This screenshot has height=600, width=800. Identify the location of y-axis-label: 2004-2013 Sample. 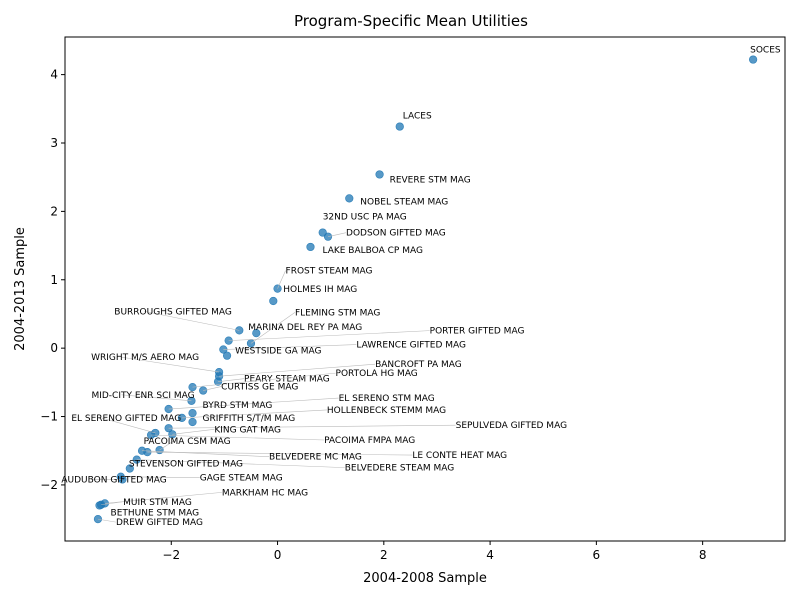
(20, 289).